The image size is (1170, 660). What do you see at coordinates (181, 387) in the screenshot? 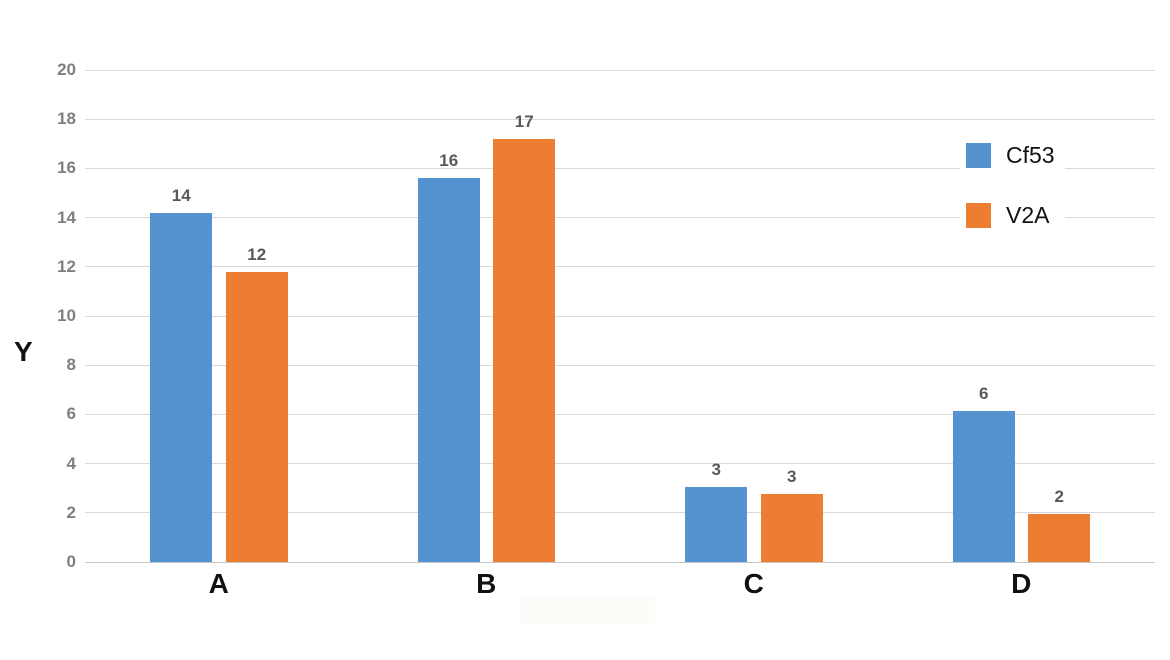
I see `bar-cf53-a` at bounding box center [181, 387].